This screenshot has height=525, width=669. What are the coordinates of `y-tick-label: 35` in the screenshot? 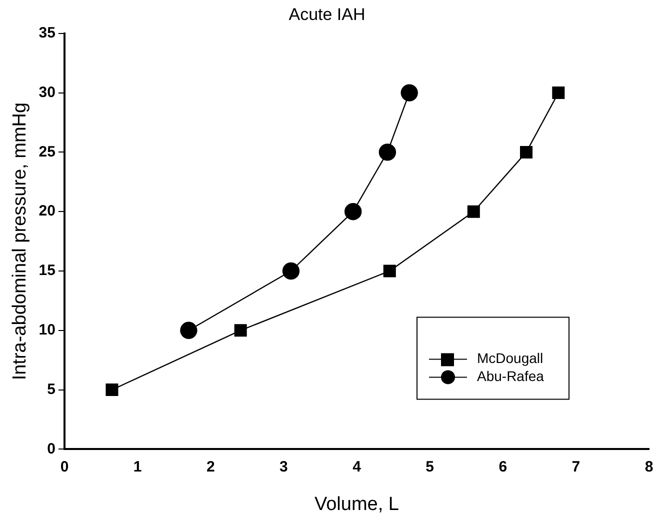 It's located at (47, 33).